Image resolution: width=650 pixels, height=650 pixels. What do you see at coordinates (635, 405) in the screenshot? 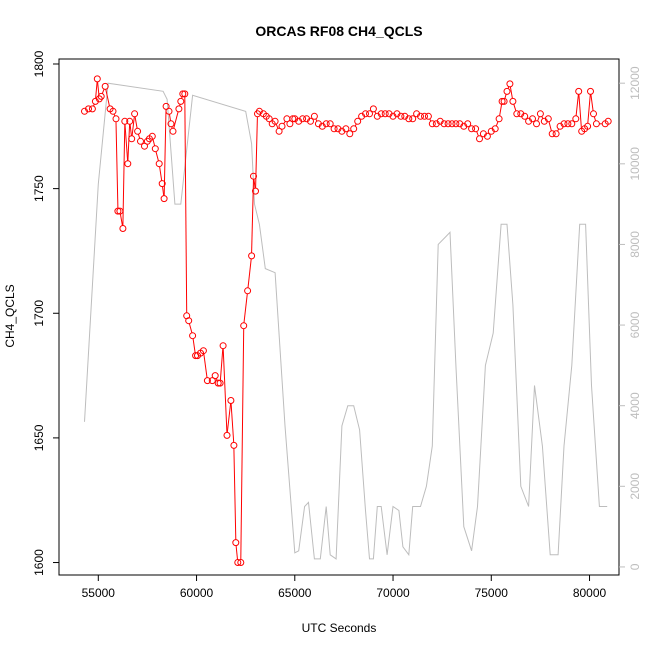
I see `y2-tick-label: 4000` at bounding box center [635, 405].